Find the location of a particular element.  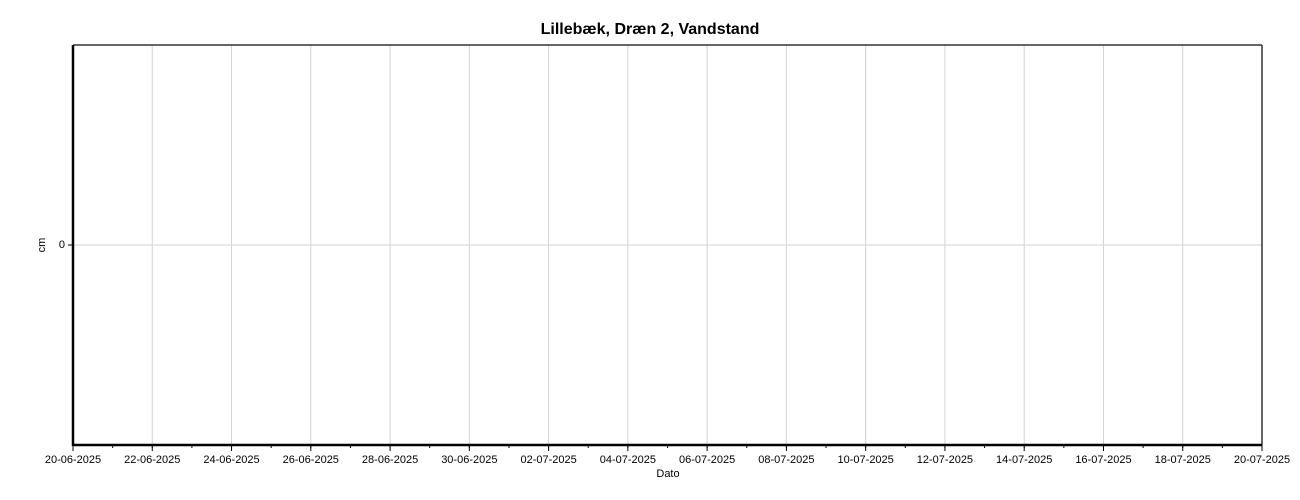

x-tick-label: 16-07-2025 is located at coordinates (1103, 460).